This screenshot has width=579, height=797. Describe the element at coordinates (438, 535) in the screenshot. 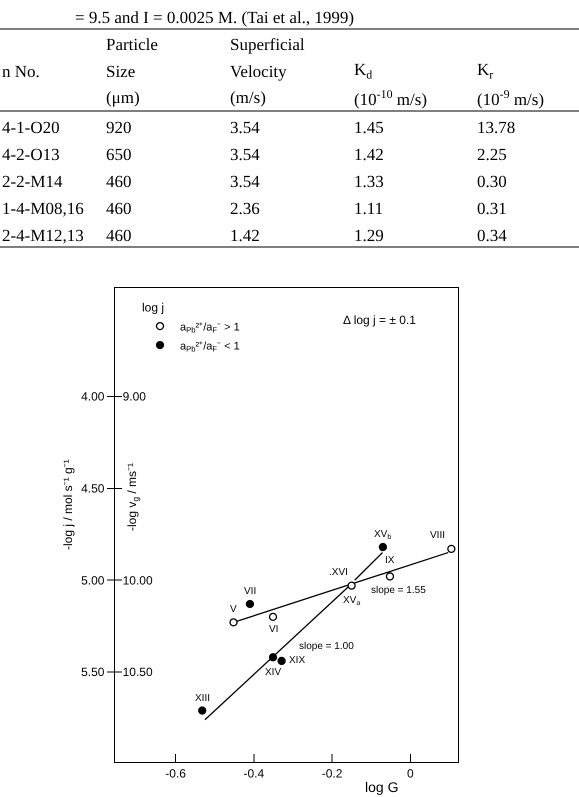

I see `annotation: VIII` at that location.